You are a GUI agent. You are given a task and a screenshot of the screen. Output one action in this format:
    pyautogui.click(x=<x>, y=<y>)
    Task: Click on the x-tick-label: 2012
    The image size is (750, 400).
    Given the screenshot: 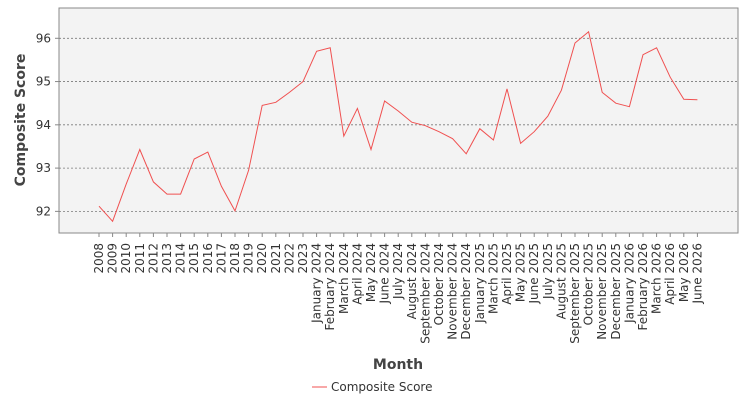 What is the action you would take?
    pyautogui.click(x=153, y=258)
    